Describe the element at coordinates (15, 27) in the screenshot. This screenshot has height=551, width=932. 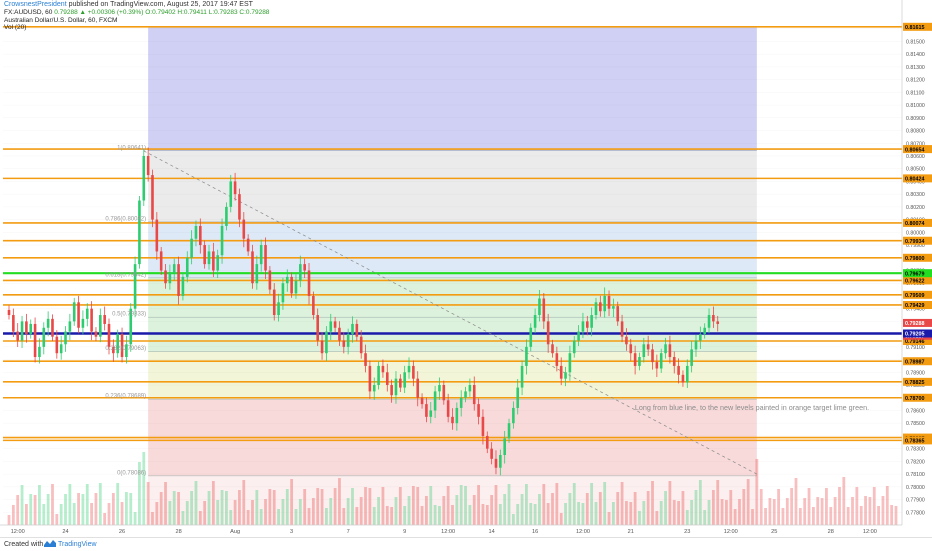
I see `volume-label: Vol (20)` at that location.